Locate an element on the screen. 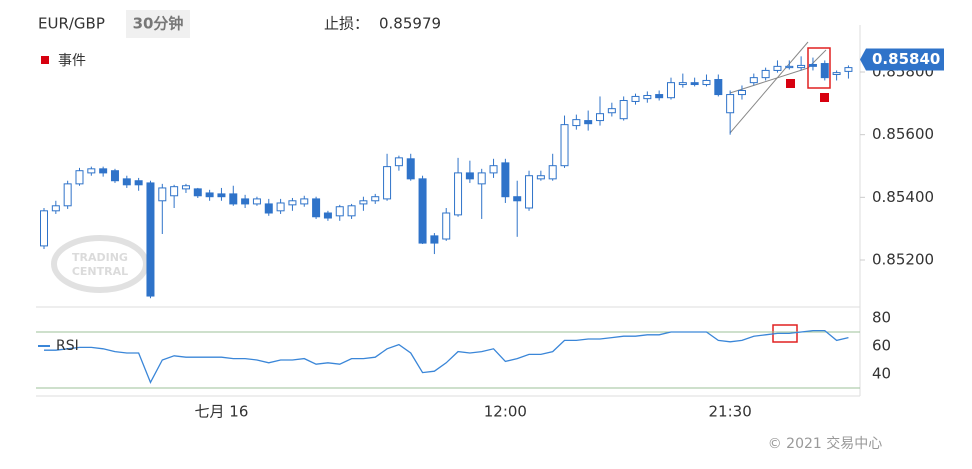  legend-event: 事件 is located at coordinates (72, 61).